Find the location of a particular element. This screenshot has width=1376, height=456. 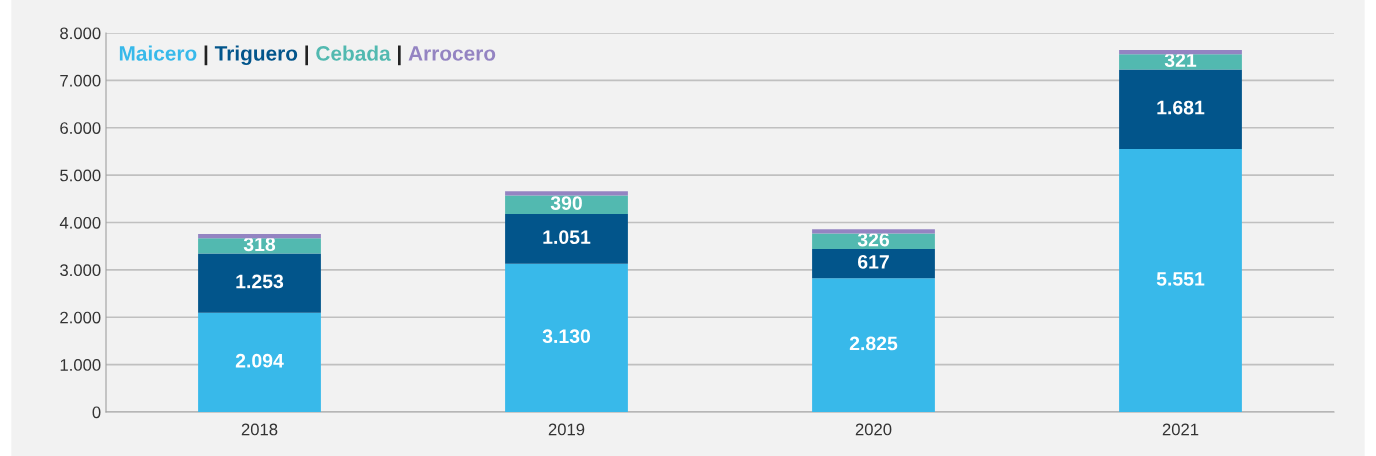

x-tick-label: 2020 is located at coordinates (873, 429).